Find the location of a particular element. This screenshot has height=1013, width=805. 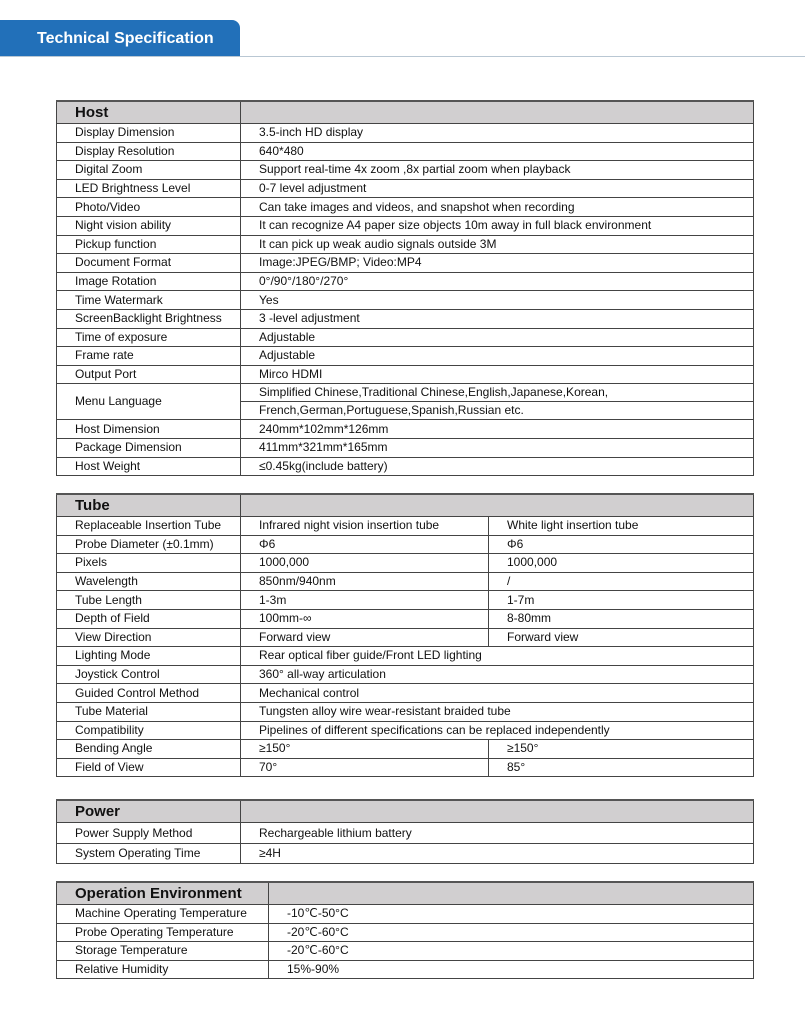

spec-label: Joystick Control is located at coordinates (148, 674).